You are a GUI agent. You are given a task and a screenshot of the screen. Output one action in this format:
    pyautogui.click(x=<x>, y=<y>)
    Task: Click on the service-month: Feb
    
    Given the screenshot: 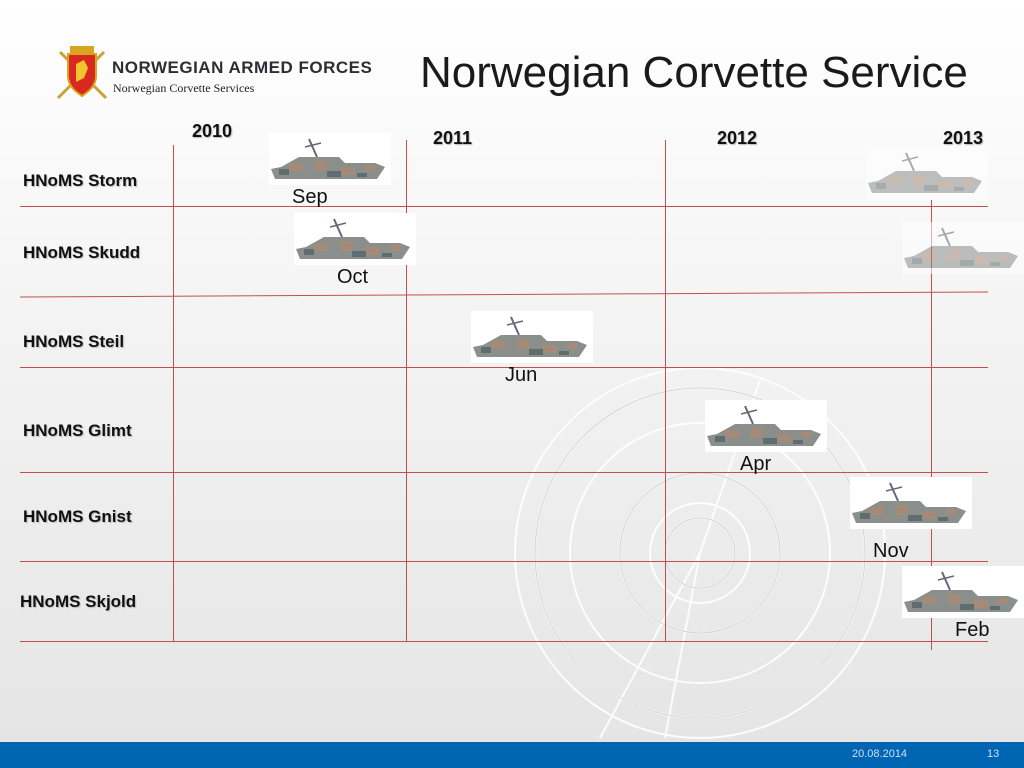 What is the action you would take?
    pyautogui.click(x=972, y=630)
    